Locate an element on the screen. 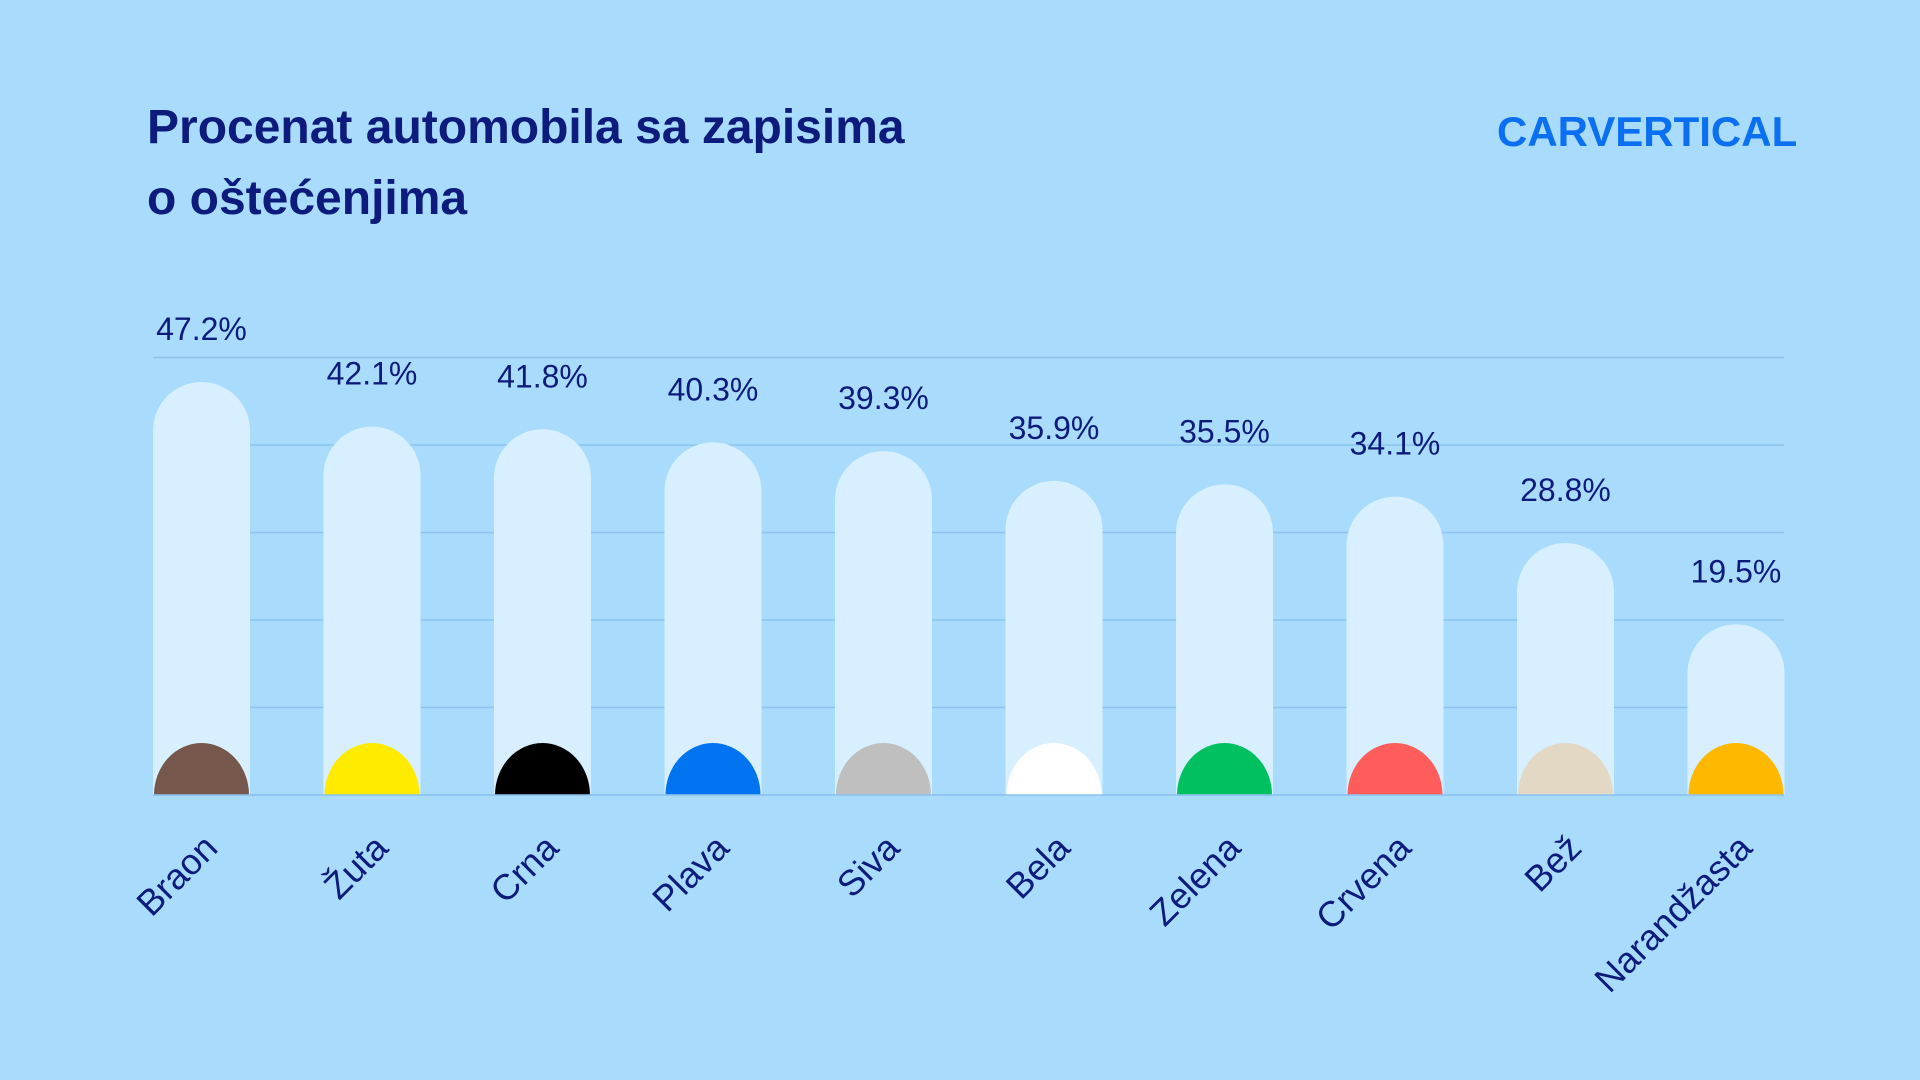 Image resolution: width=1920 pixels, height=1080 pixels. carvertical-logo: CARVERTICAL is located at coordinates (1647, 131).